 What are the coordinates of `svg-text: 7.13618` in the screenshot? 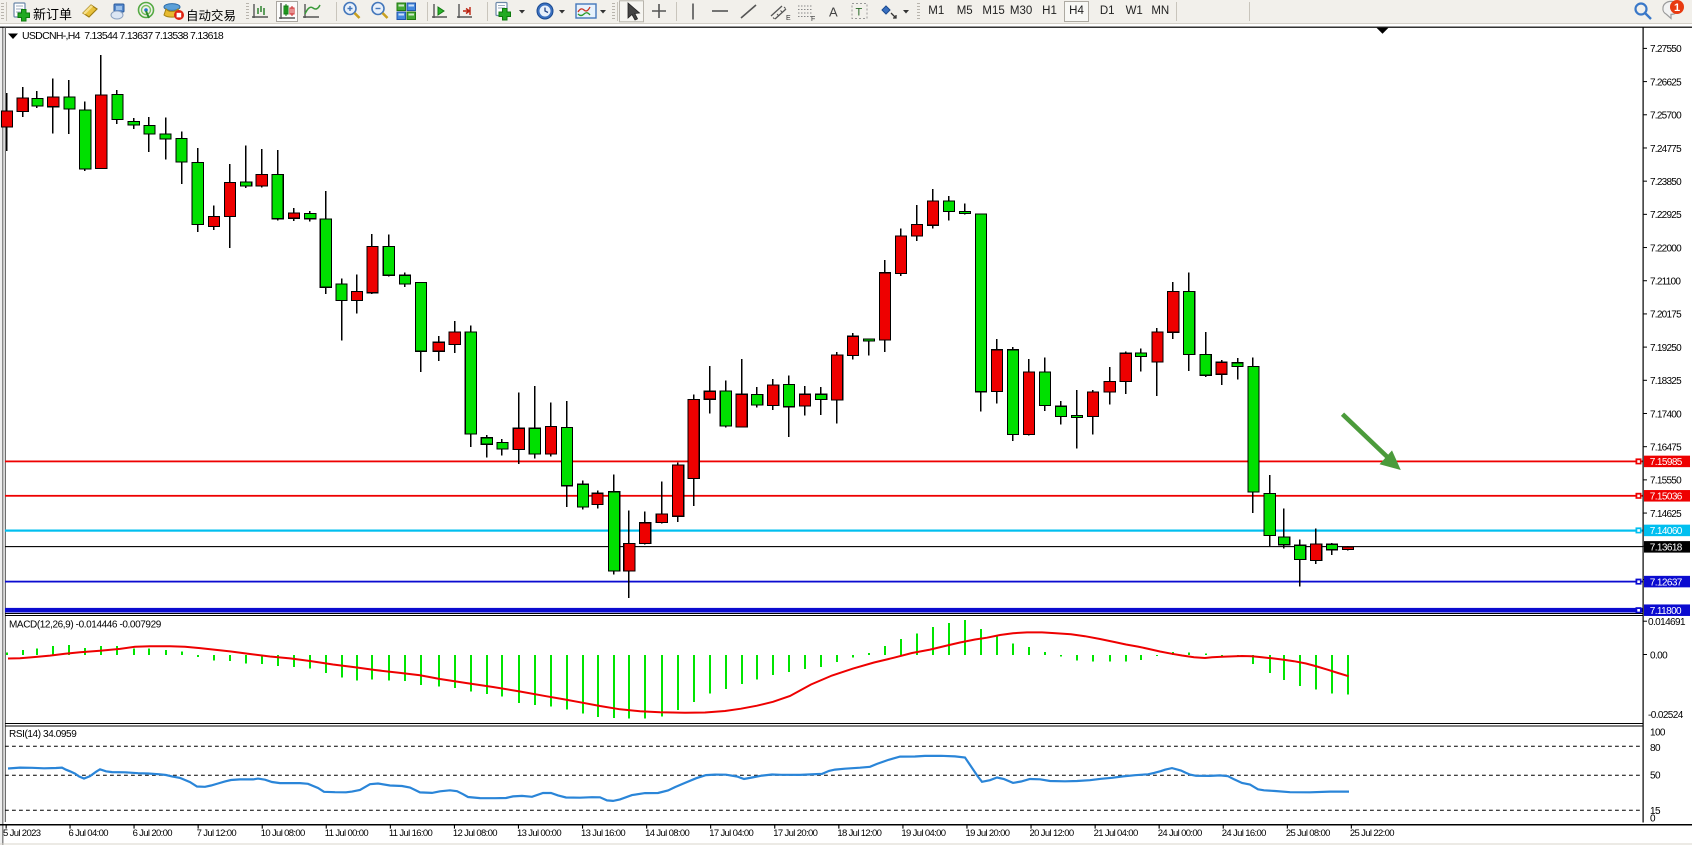 It's located at (1666, 548).